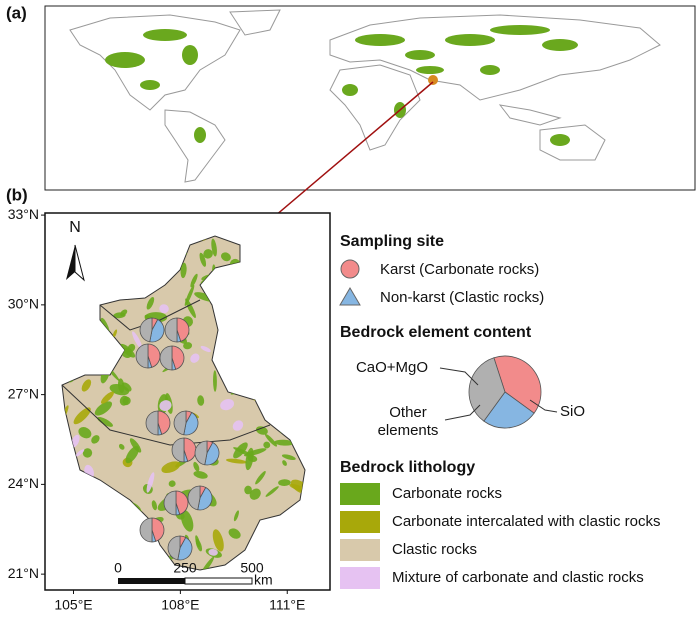 This screenshot has width=700, height=623. Describe the element at coordinates (73, 605) in the screenshot. I see `x-tick-label: 105°E` at that location.